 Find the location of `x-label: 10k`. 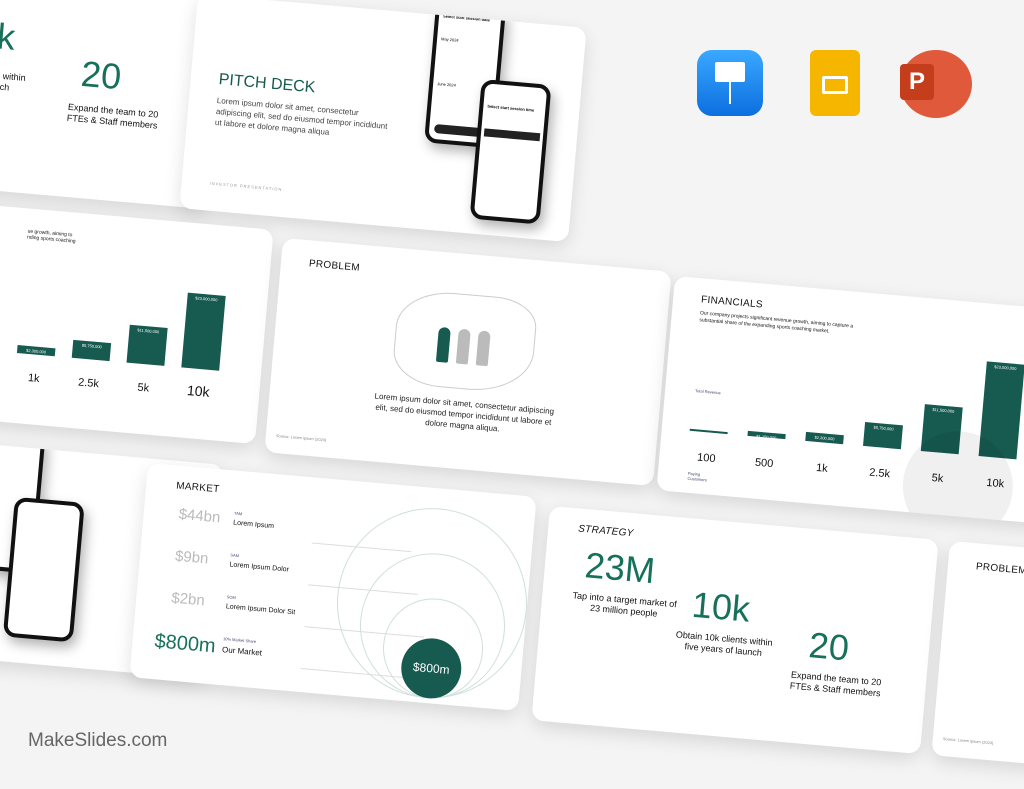

x-label: 10k is located at coordinates (198, 390).